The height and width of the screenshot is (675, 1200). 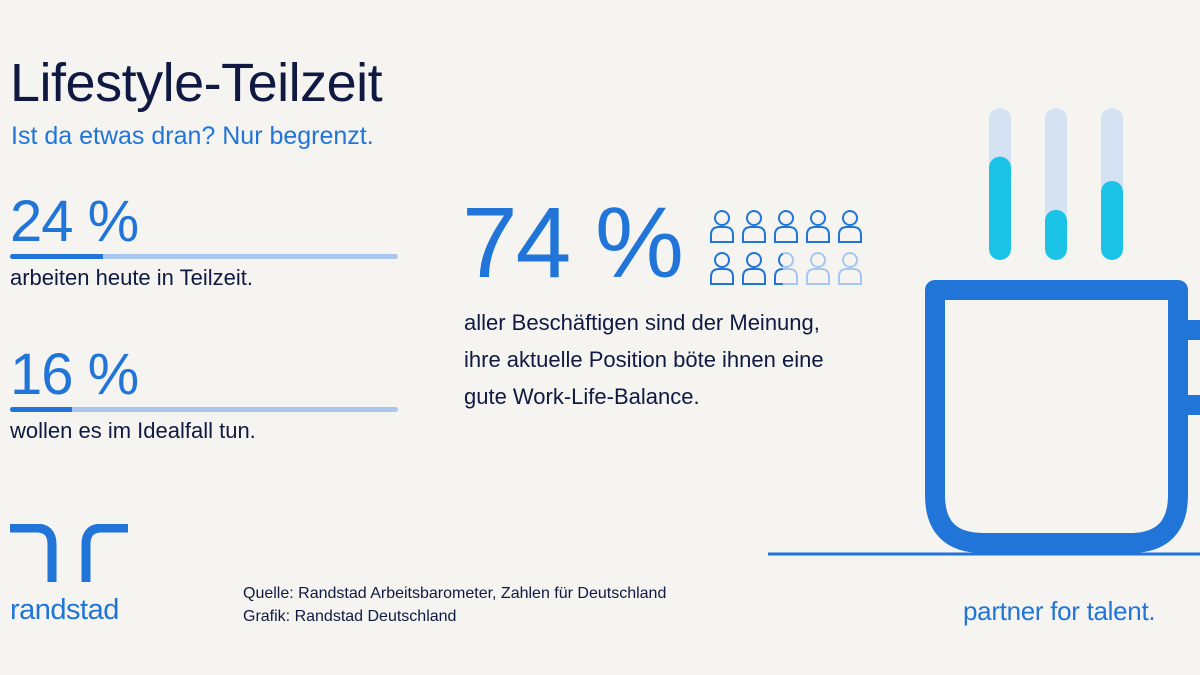 What do you see at coordinates (64, 610) in the screenshot?
I see `randstad-logo-wordmark: randstad` at bounding box center [64, 610].